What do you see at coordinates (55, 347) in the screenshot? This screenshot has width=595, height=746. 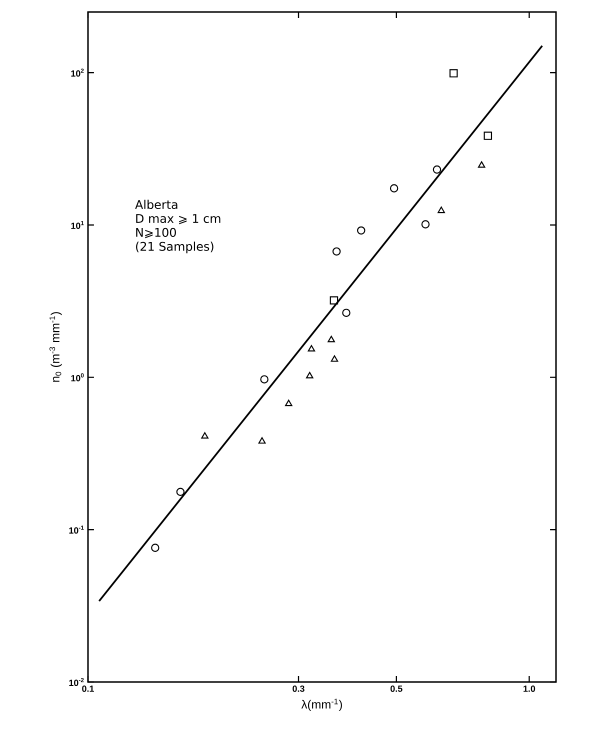 I see `y-axis-title: n$_{0}$ (m$^{-3}$ mm$^{-1}$)` at bounding box center [55, 347].